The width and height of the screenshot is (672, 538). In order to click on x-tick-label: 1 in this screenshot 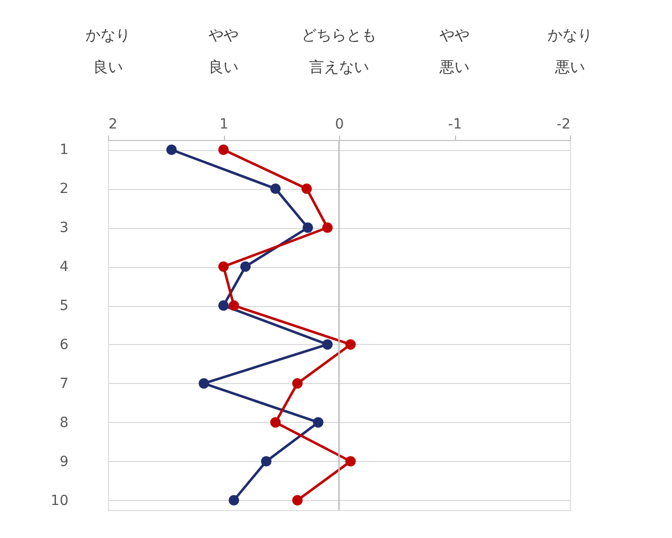, I will do `click(224, 124)`.